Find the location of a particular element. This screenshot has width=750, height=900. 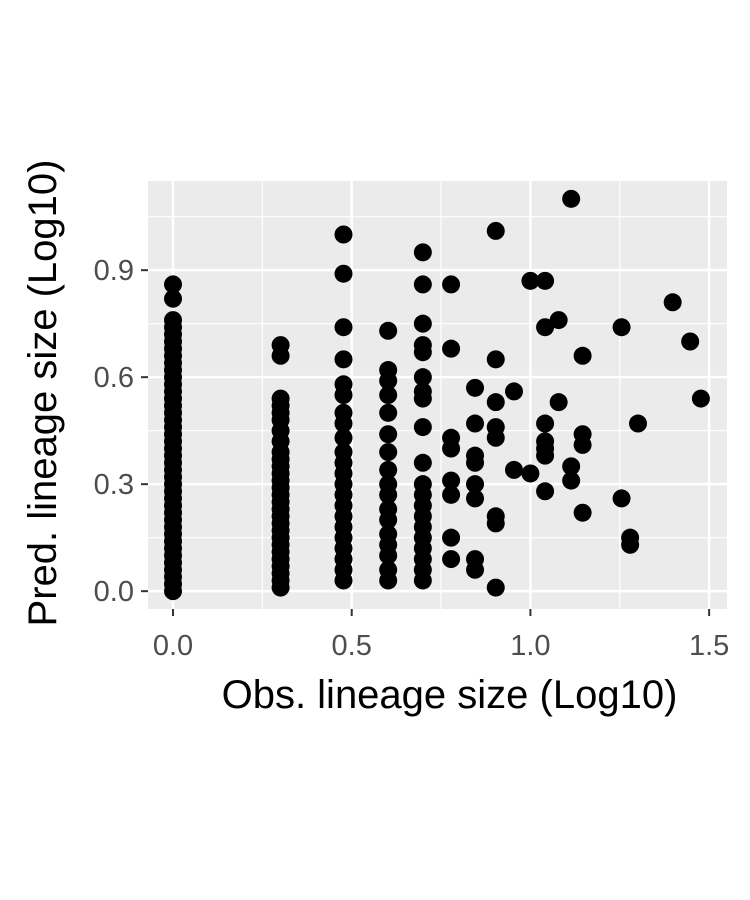

y-tick-label: 0.3 is located at coordinates (114, 485).